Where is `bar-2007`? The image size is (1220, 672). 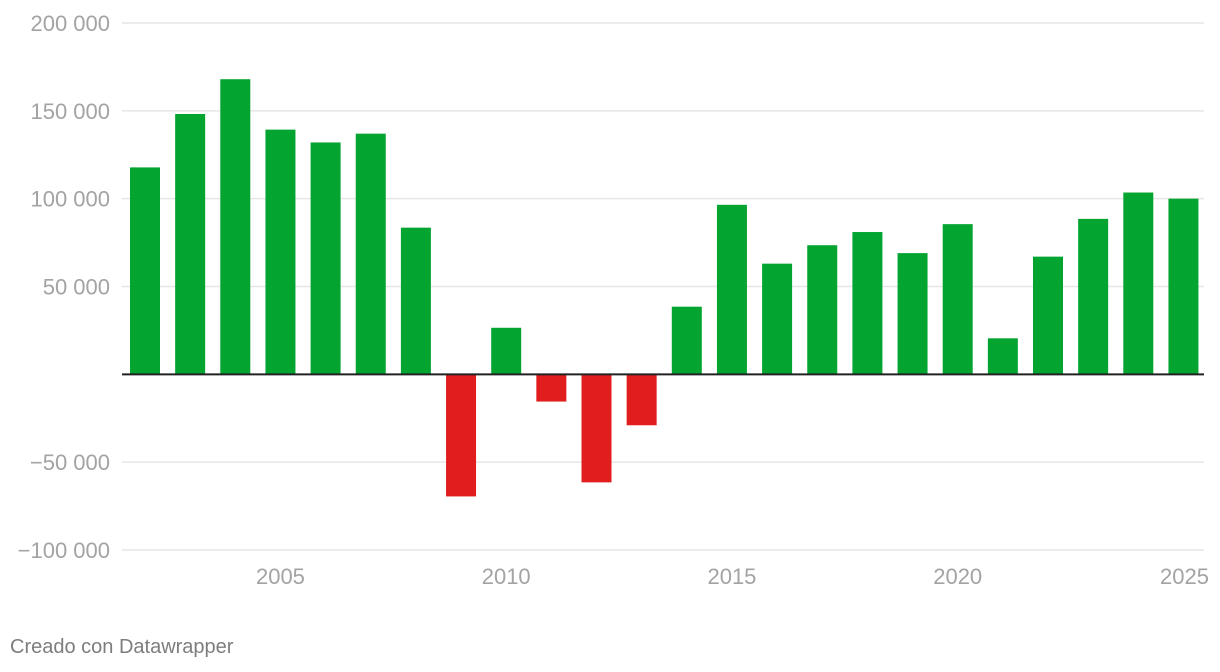
bar-2007 is located at coordinates (370, 254).